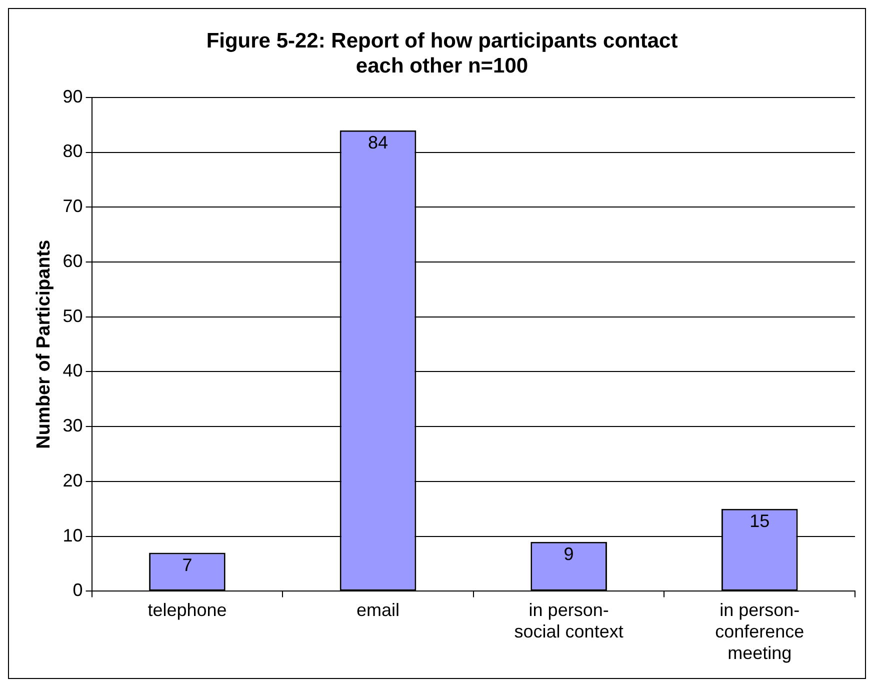 The image size is (874, 687). I want to click on x-tick-label: in person- social context, so click(569, 621).